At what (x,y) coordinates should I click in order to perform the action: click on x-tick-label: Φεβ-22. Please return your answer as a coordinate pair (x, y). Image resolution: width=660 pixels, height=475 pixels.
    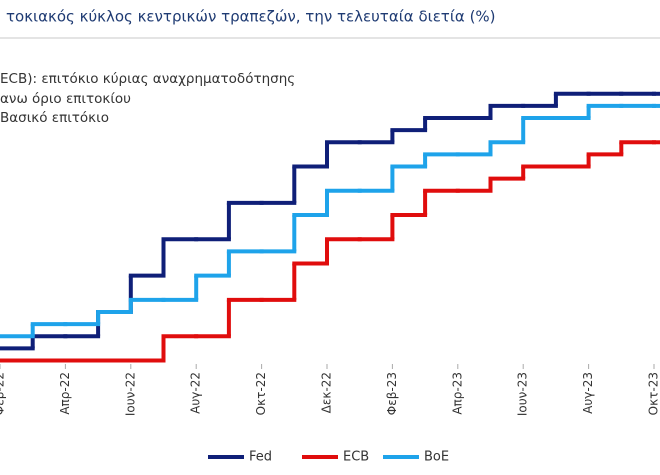
    Looking at the image, I should click on (3, 393).